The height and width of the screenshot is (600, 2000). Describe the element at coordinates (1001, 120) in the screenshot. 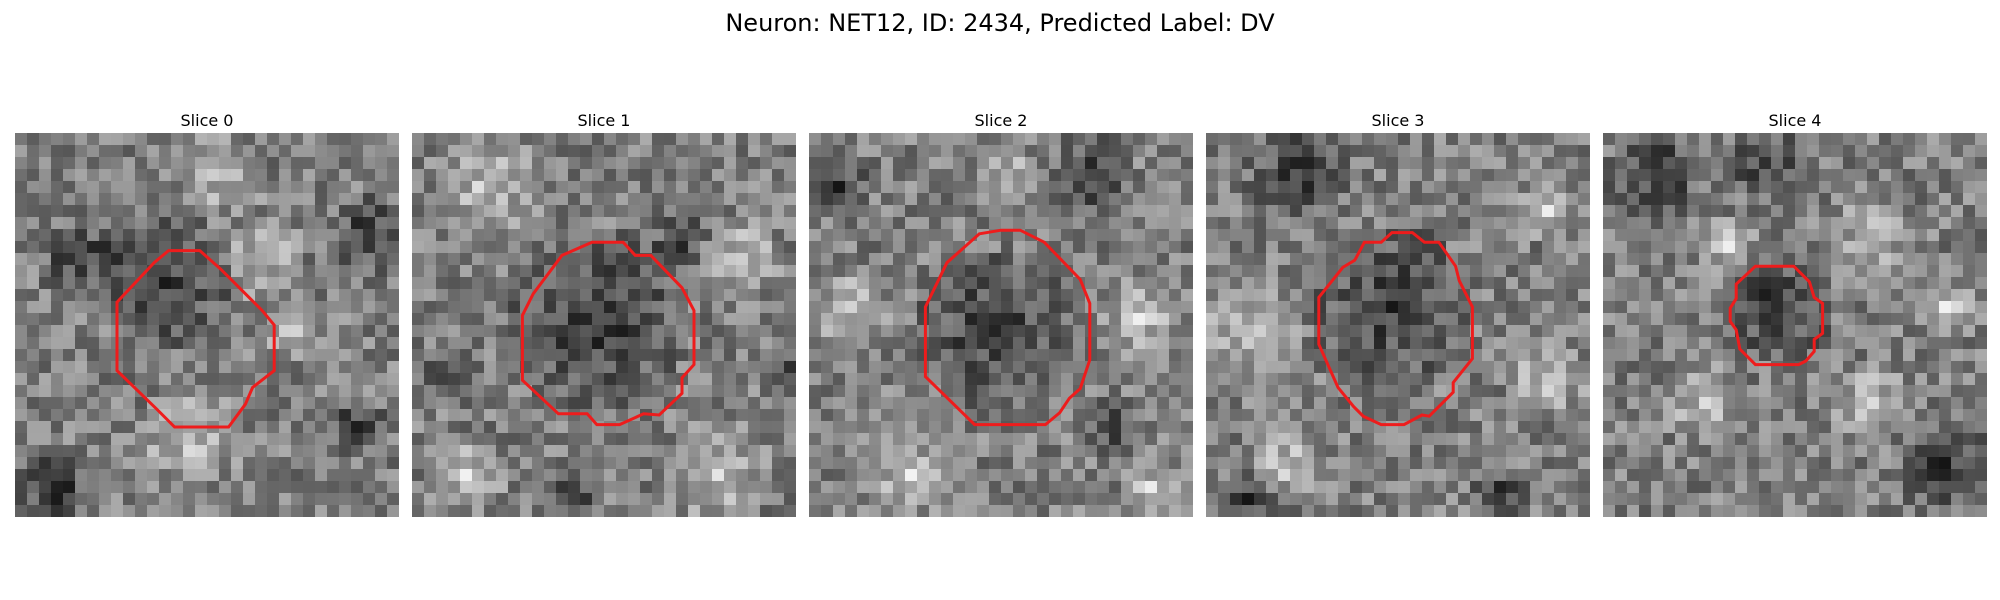

I see `slice-title: Slice 2` at that location.